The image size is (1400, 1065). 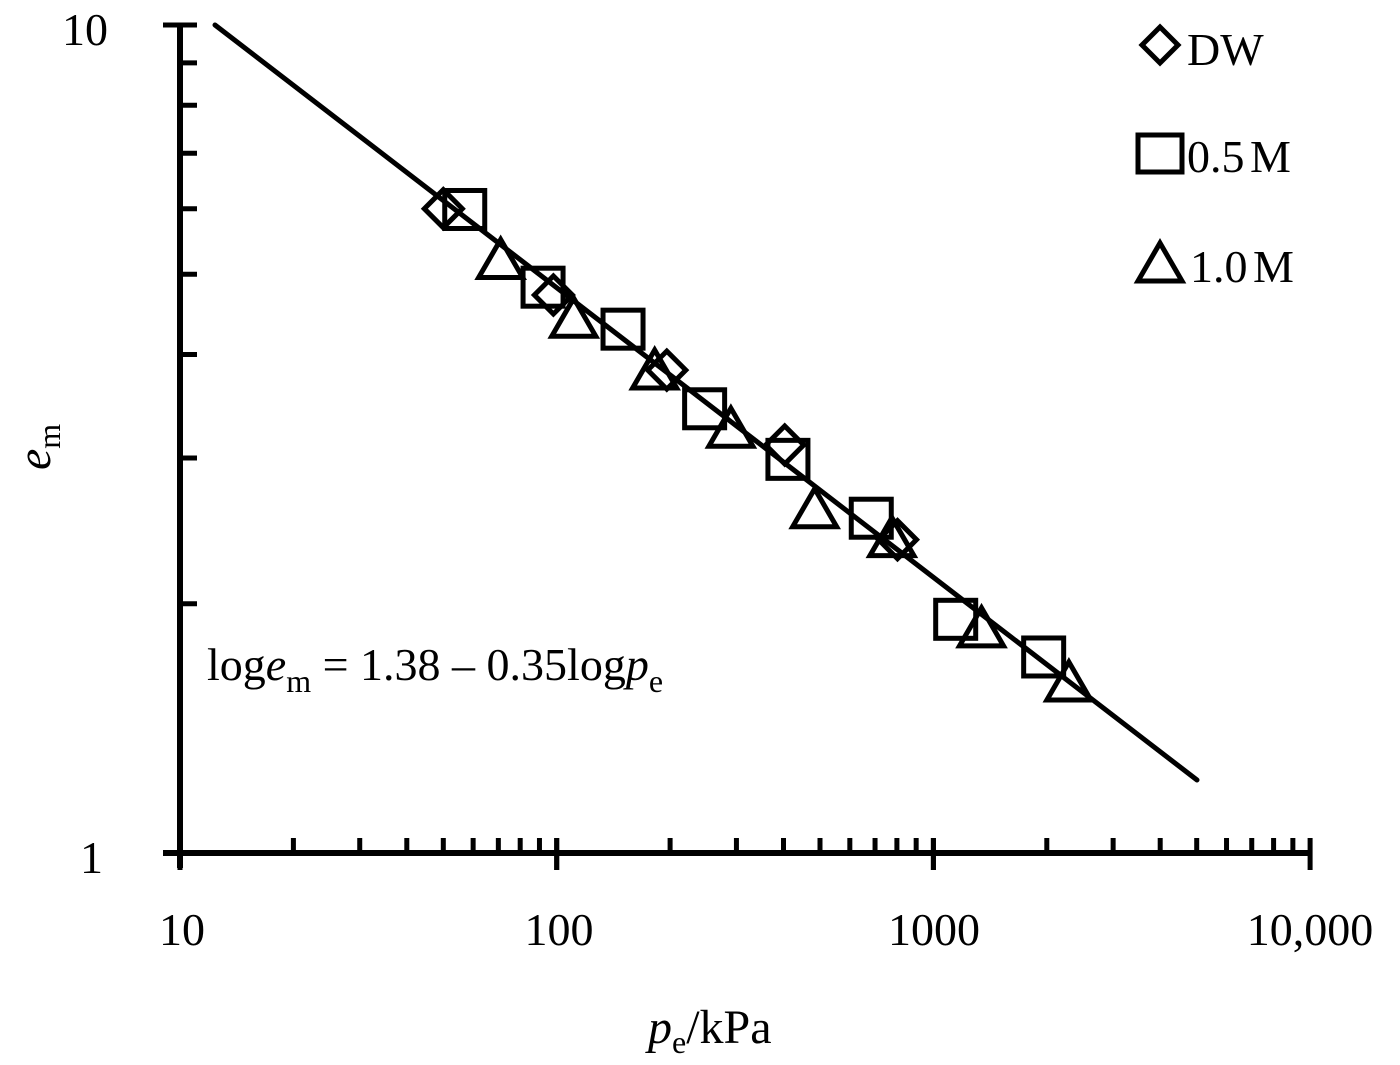 I want to click on legend-label-1-0m: 1.0 M, so click(x=1242, y=266).